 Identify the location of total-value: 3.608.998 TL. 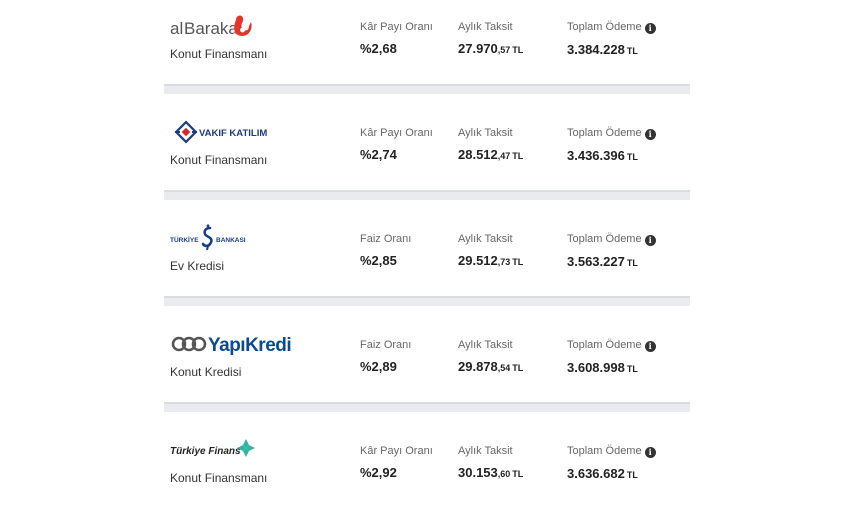
(602, 367).